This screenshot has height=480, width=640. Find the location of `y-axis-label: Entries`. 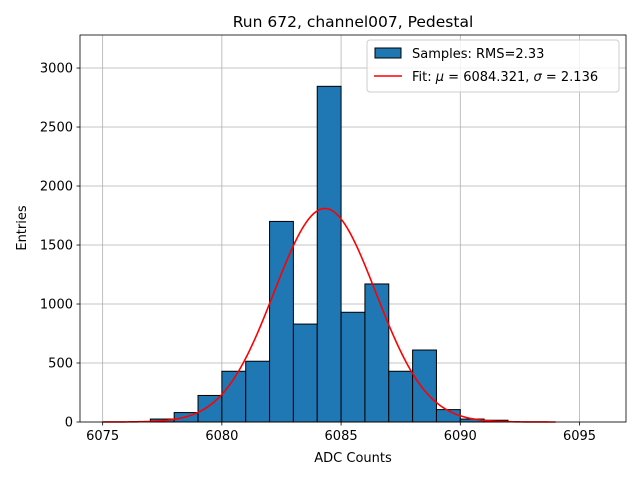

y-axis-label: Entries is located at coordinates (22, 228).